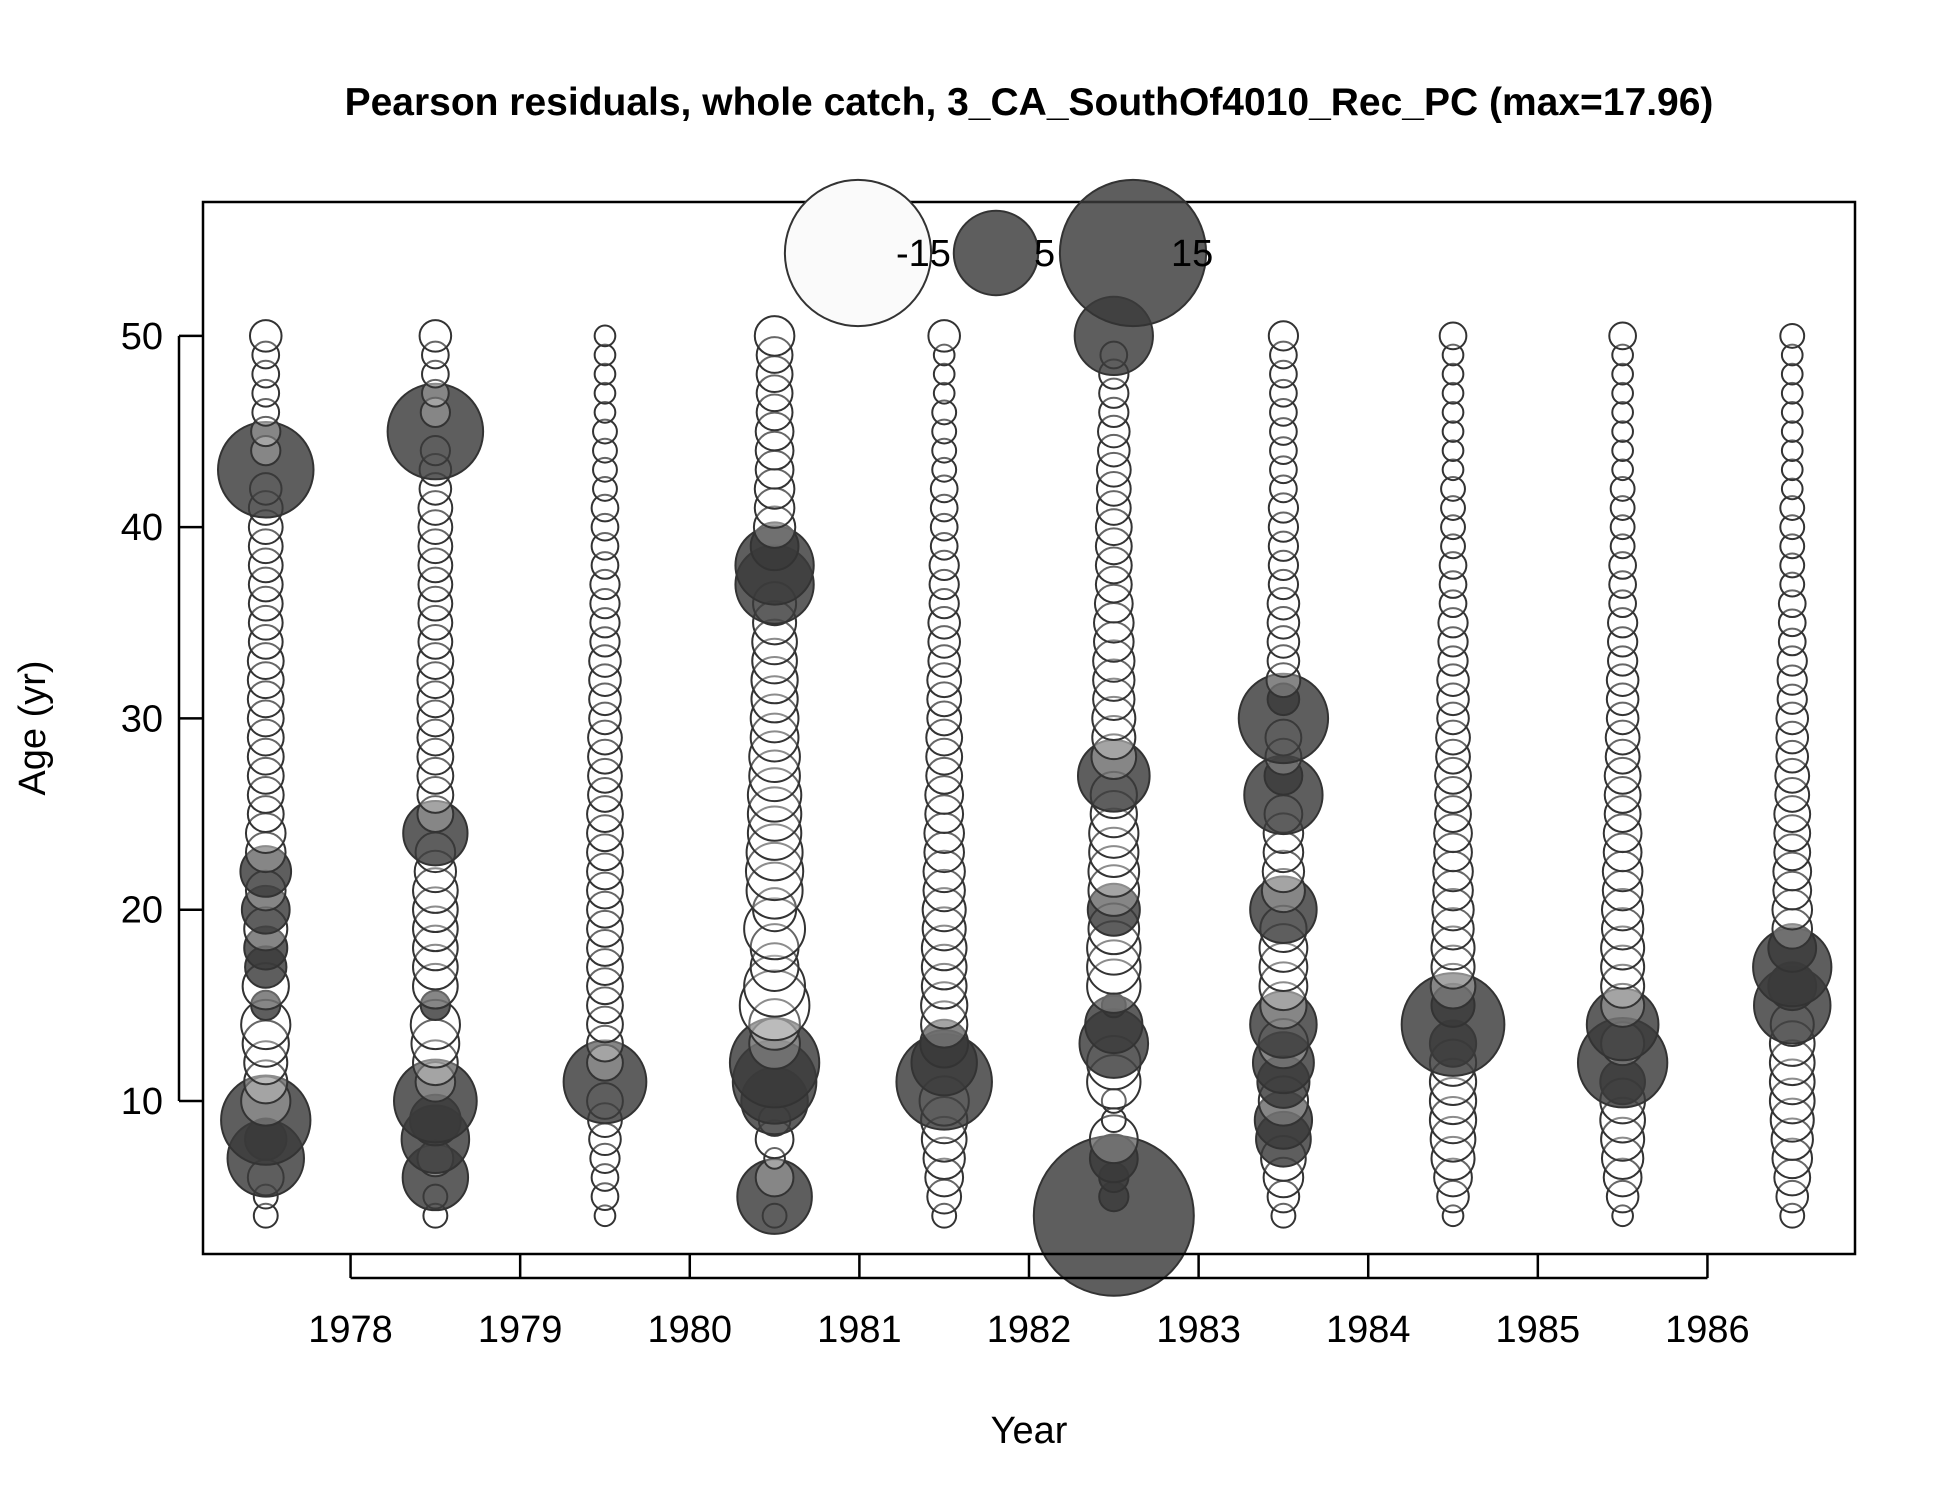 The height and width of the screenshot is (1500, 1950). I want to click on x-tick-label: 1979, so click(520, 1330).